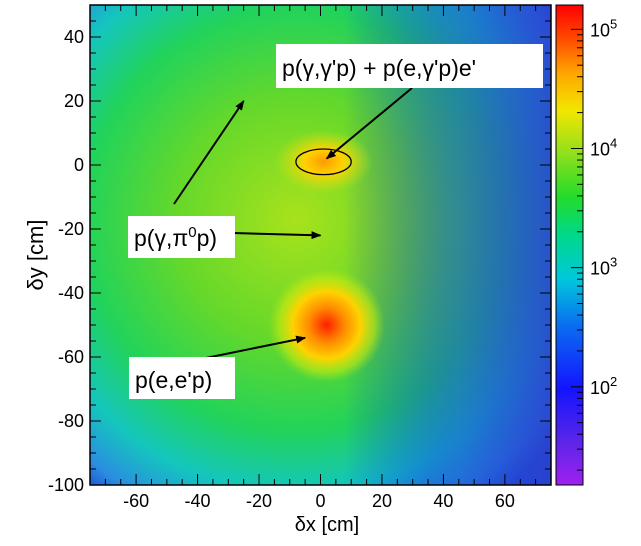 The height and width of the screenshot is (546, 641). Describe the element at coordinates (66, 485) in the screenshot. I see `y-tick-label: -100` at that location.